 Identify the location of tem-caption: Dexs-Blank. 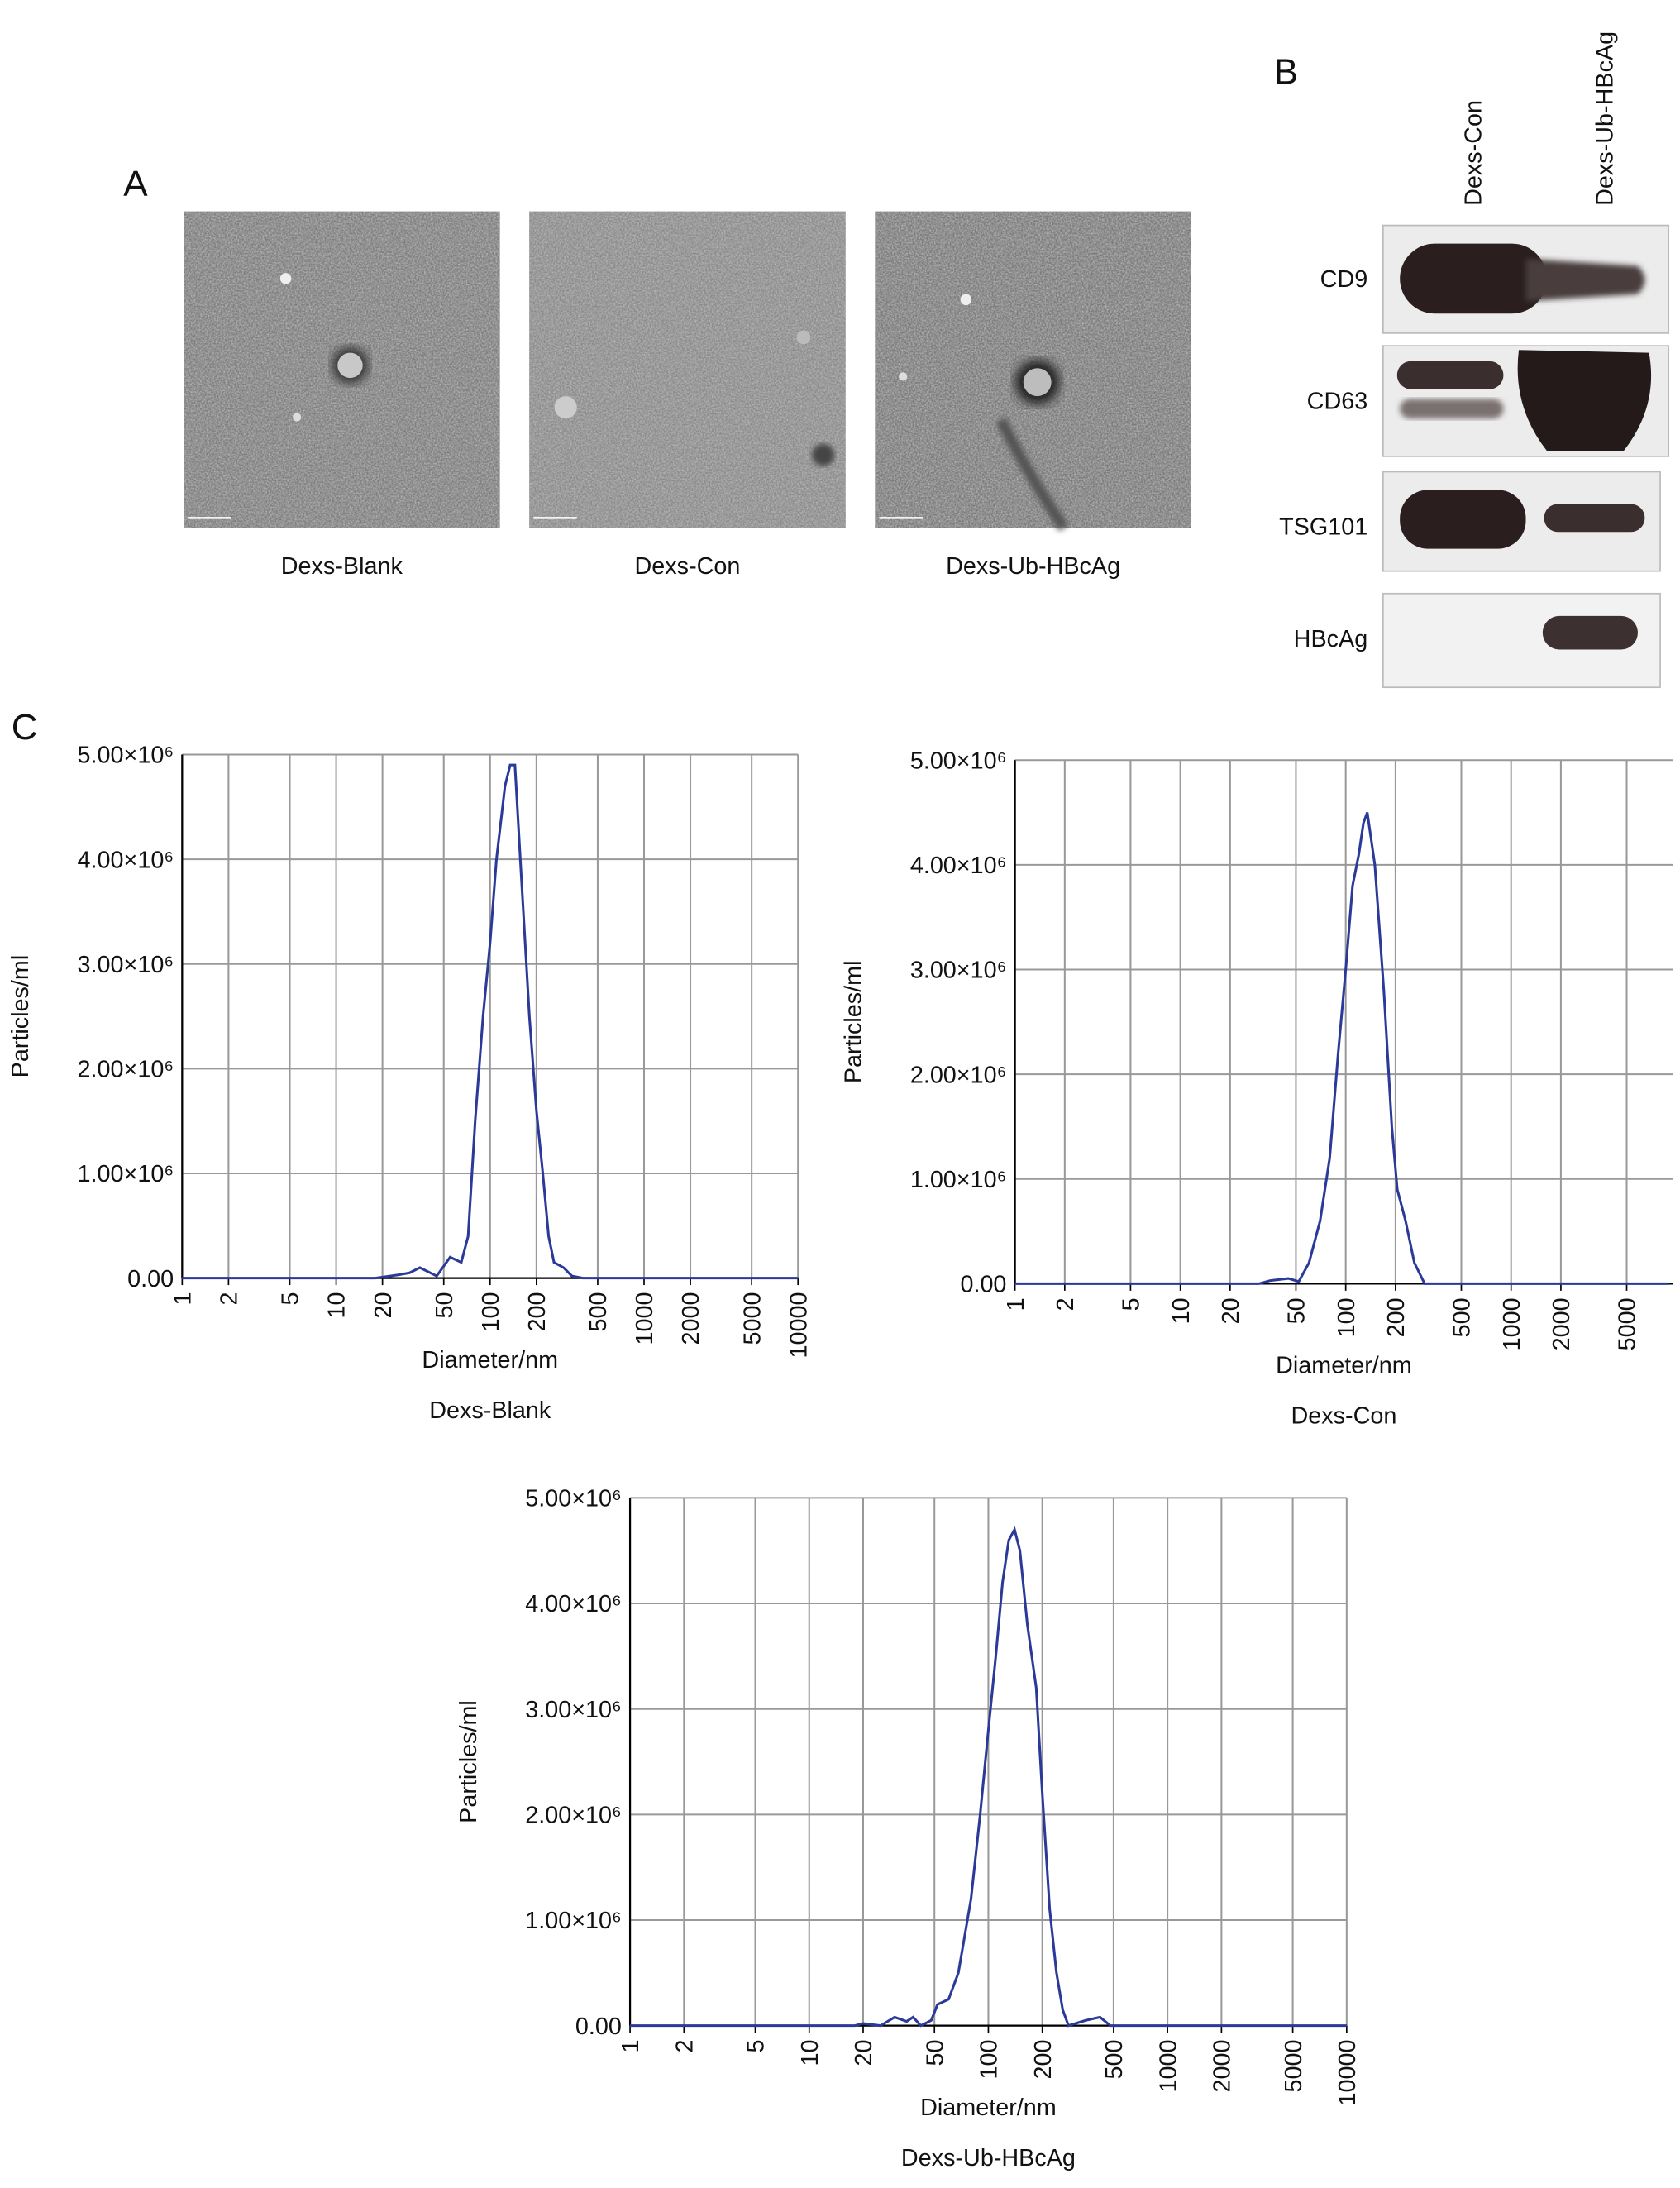
(342, 566).